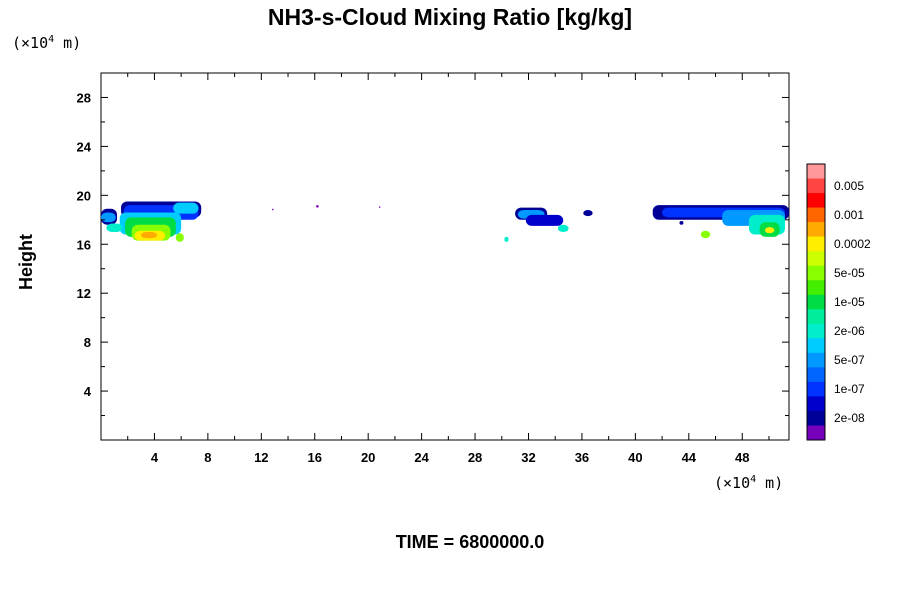 The height and width of the screenshot is (600, 900). Describe the element at coordinates (84, 293) in the screenshot. I see `y-tick-label-2: 12` at that location.